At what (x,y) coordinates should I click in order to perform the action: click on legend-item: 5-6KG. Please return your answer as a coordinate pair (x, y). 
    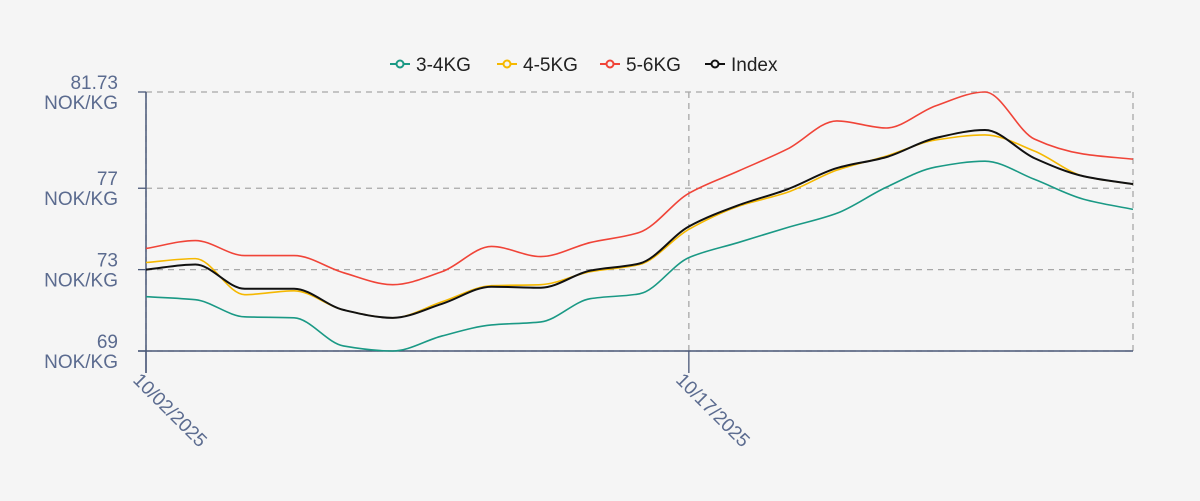
    Looking at the image, I should click on (640, 65).